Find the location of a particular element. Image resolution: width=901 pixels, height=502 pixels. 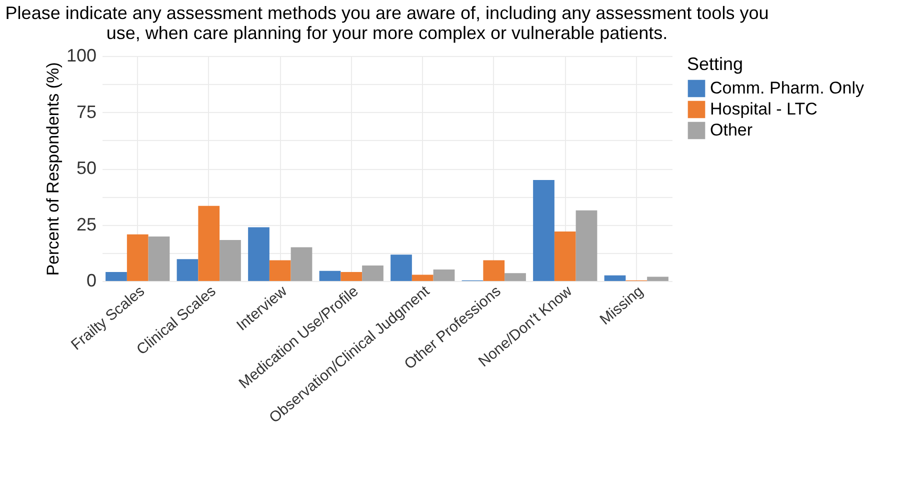

y-tick-label: 25 is located at coordinates (86, 224).